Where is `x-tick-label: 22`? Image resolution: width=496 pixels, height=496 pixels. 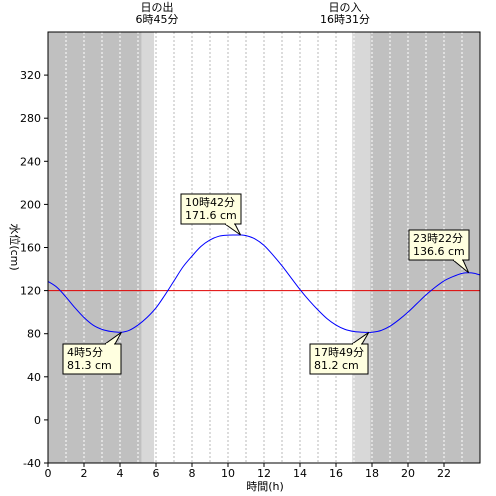 x-tick-label: 22 is located at coordinates (444, 473).